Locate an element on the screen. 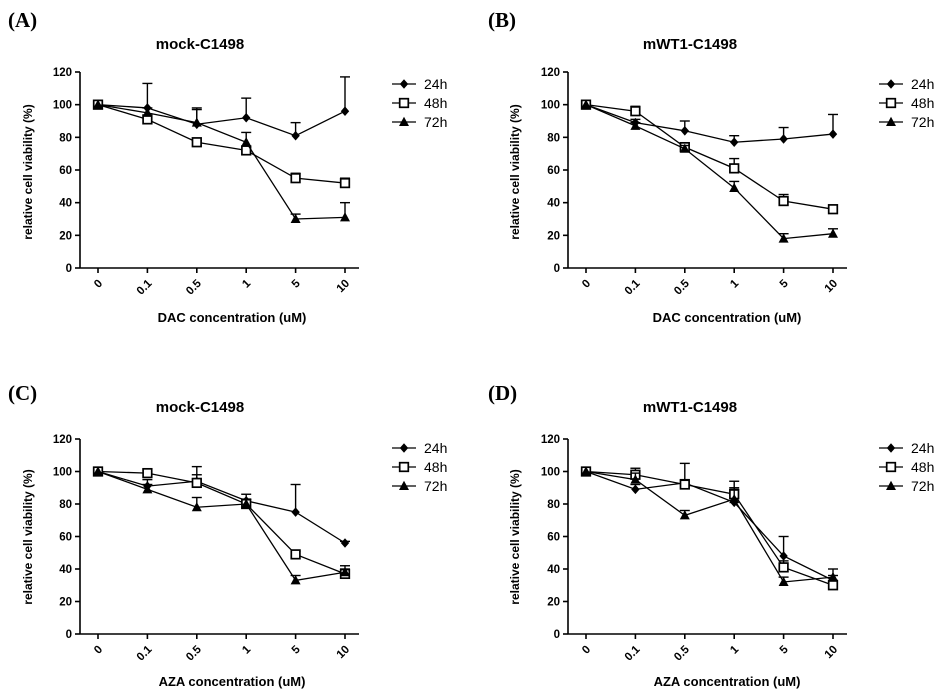 The image size is (936, 693). series-line-72h is located at coordinates (709, 172).